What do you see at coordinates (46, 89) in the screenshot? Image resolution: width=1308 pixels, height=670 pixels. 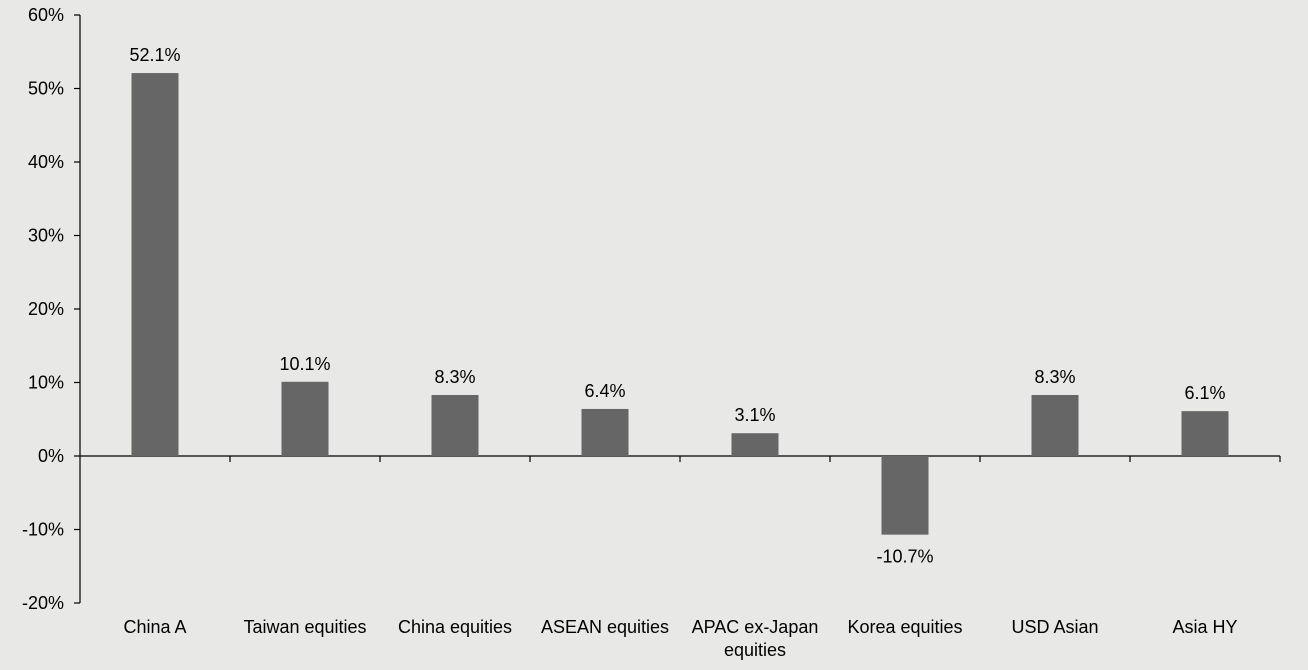 I see `y-tick-label: 50%` at bounding box center [46, 89].